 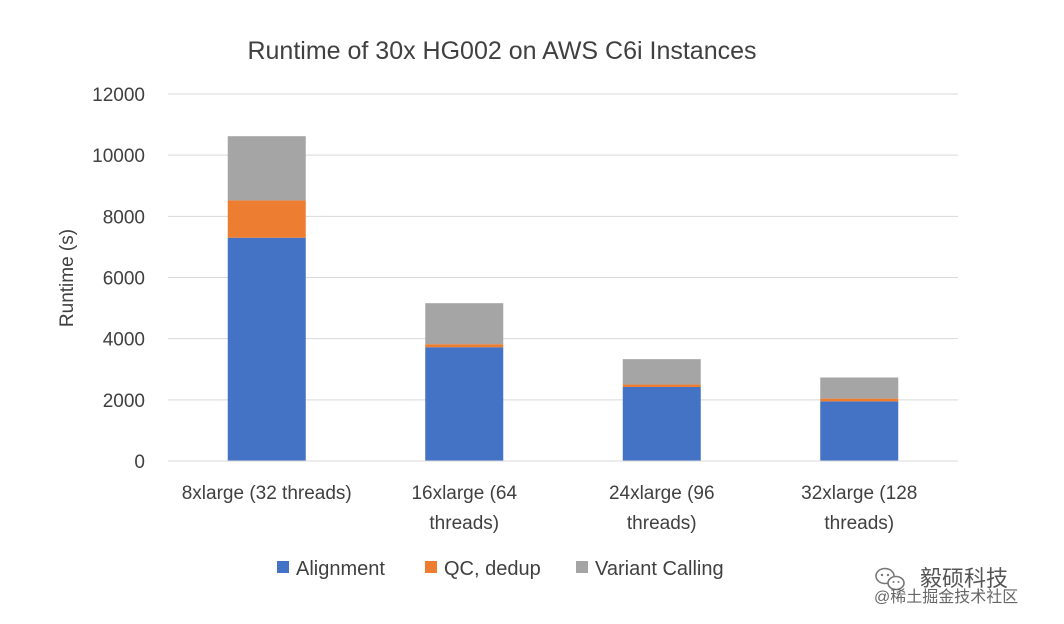 What do you see at coordinates (267, 493) in the screenshot?
I see `x-tick-label: 8xlarge (32 threads)` at bounding box center [267, 493].